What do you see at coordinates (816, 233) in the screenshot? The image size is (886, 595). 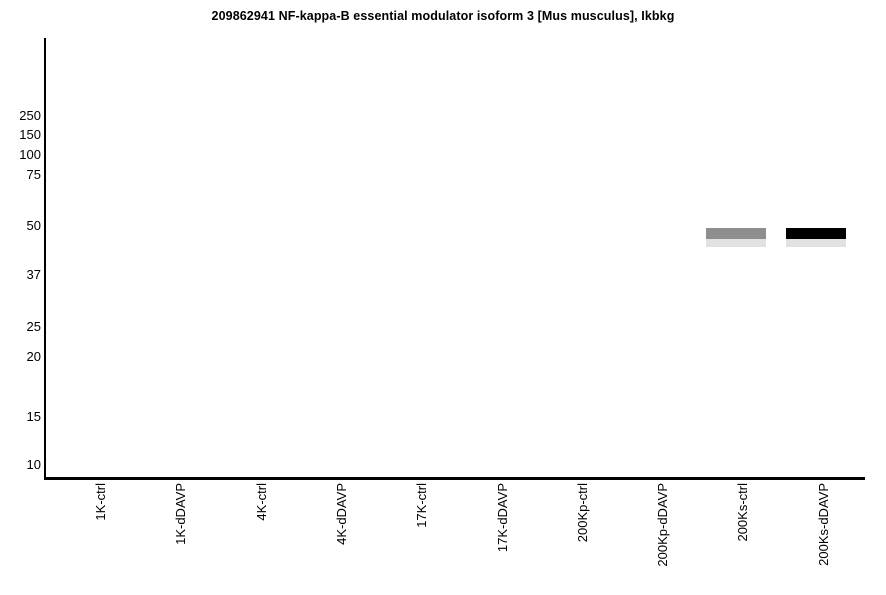 I see `band-200Ks-dDAVP` at bounding box center [816, 233].